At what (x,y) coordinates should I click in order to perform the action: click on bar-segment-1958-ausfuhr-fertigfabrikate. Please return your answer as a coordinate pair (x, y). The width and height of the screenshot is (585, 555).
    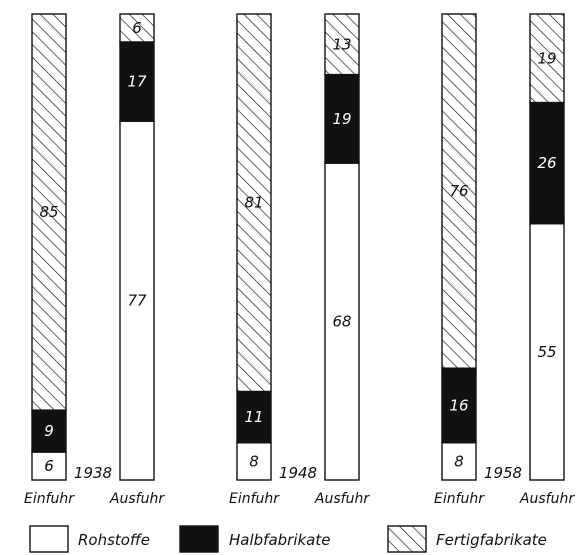
    Looking at the image, I should click on (547, 58).